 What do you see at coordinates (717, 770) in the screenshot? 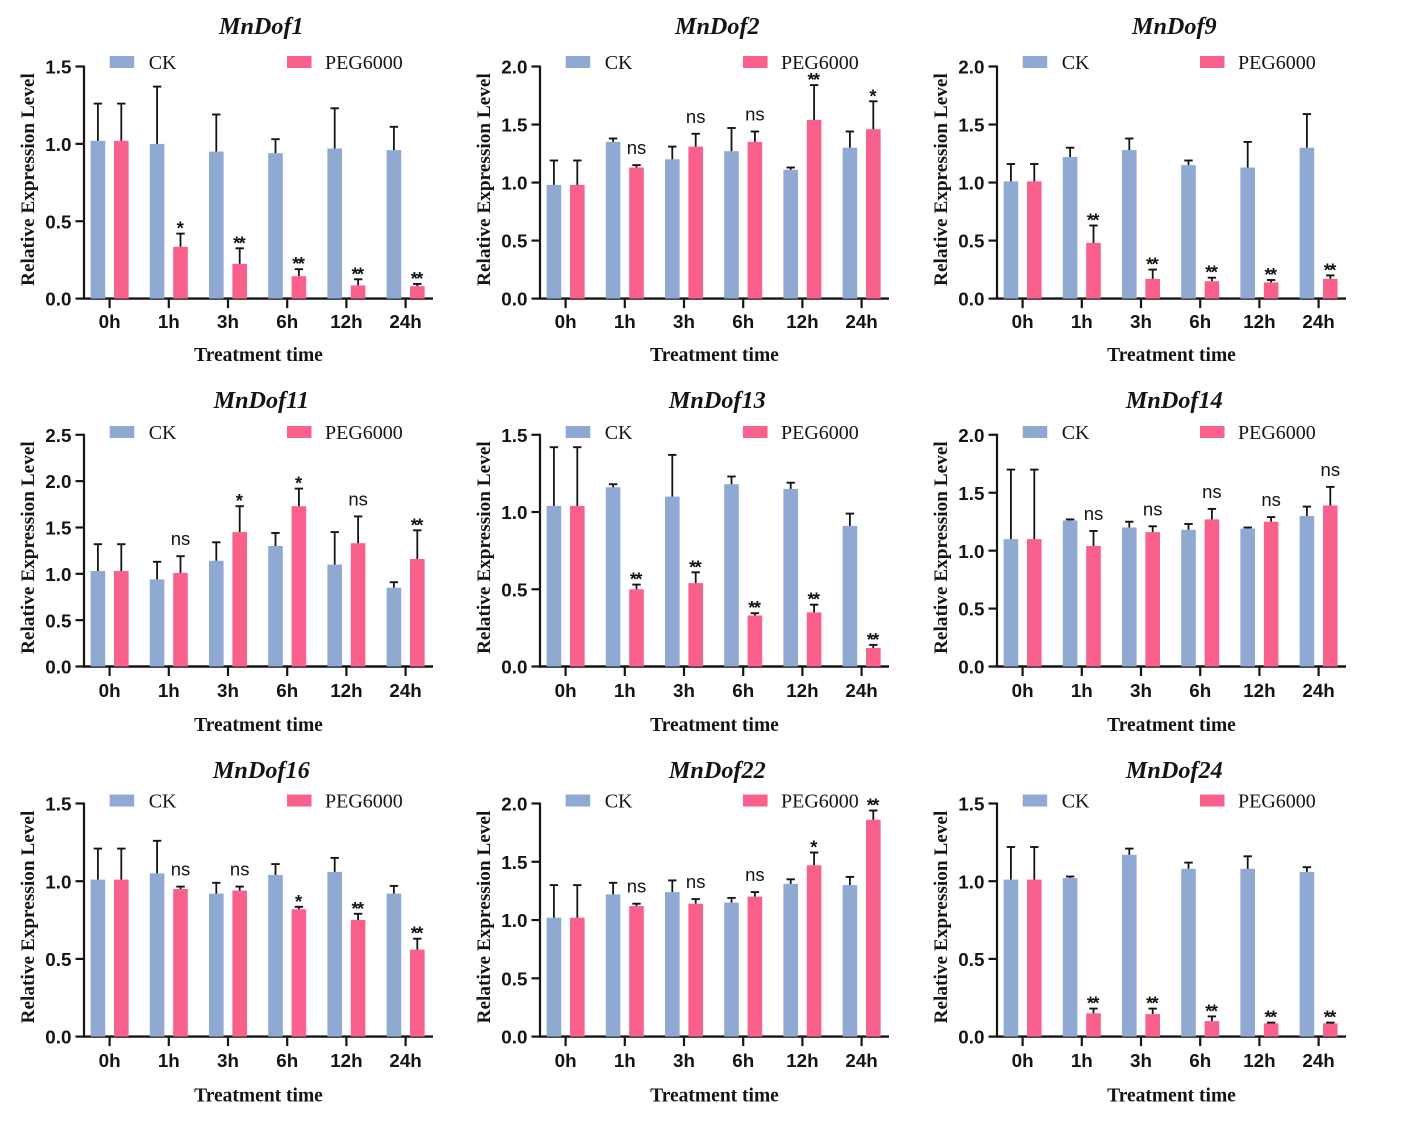
I see `svg-text: MnDof22` at bounding box center [717, 770].